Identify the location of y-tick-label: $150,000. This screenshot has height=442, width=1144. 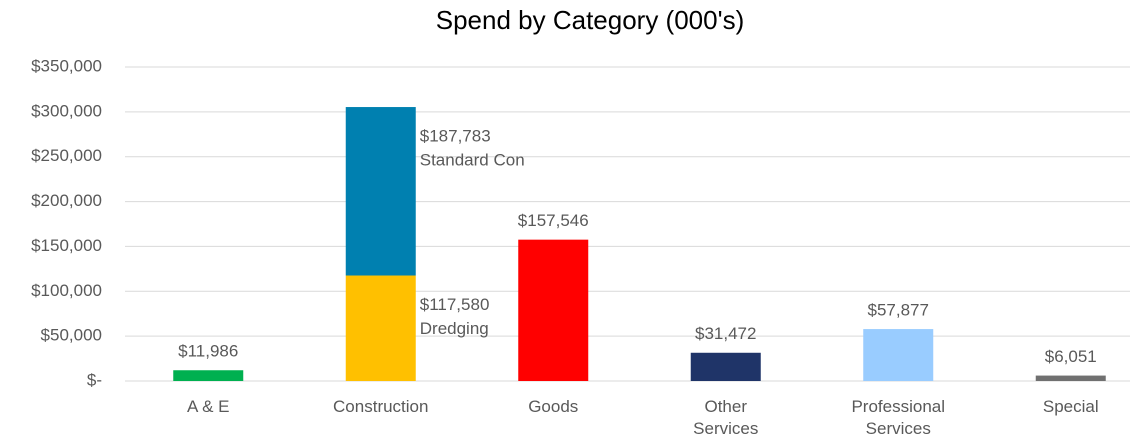
(66, 245).